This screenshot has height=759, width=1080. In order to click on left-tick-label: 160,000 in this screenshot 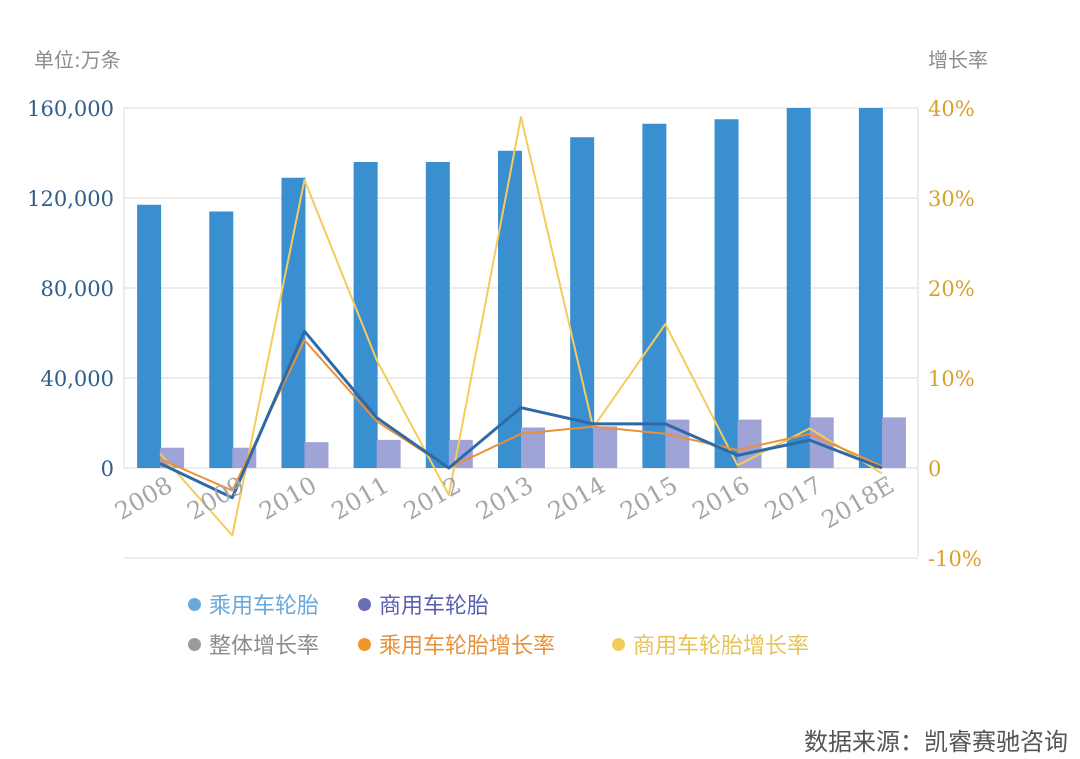, I will do `click(70, 109)`.